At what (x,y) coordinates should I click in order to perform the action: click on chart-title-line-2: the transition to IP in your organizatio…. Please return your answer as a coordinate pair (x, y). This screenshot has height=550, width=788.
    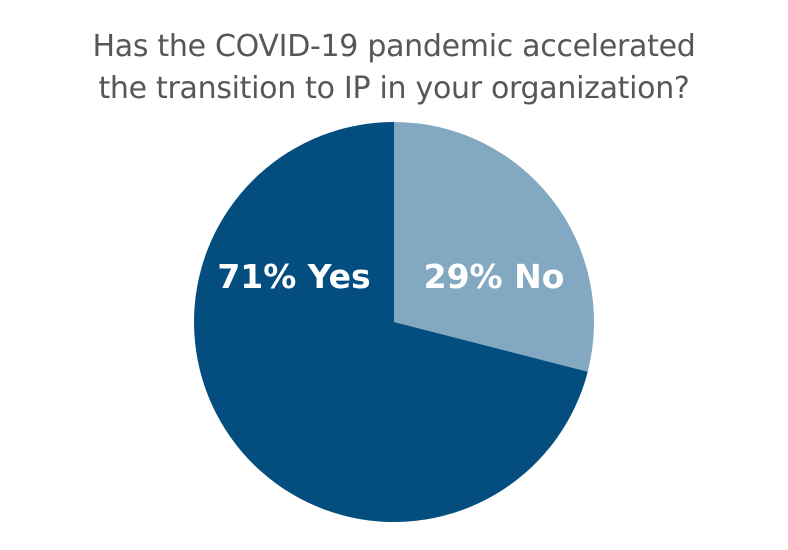
    Looking at the image, I should click on (394, 88).